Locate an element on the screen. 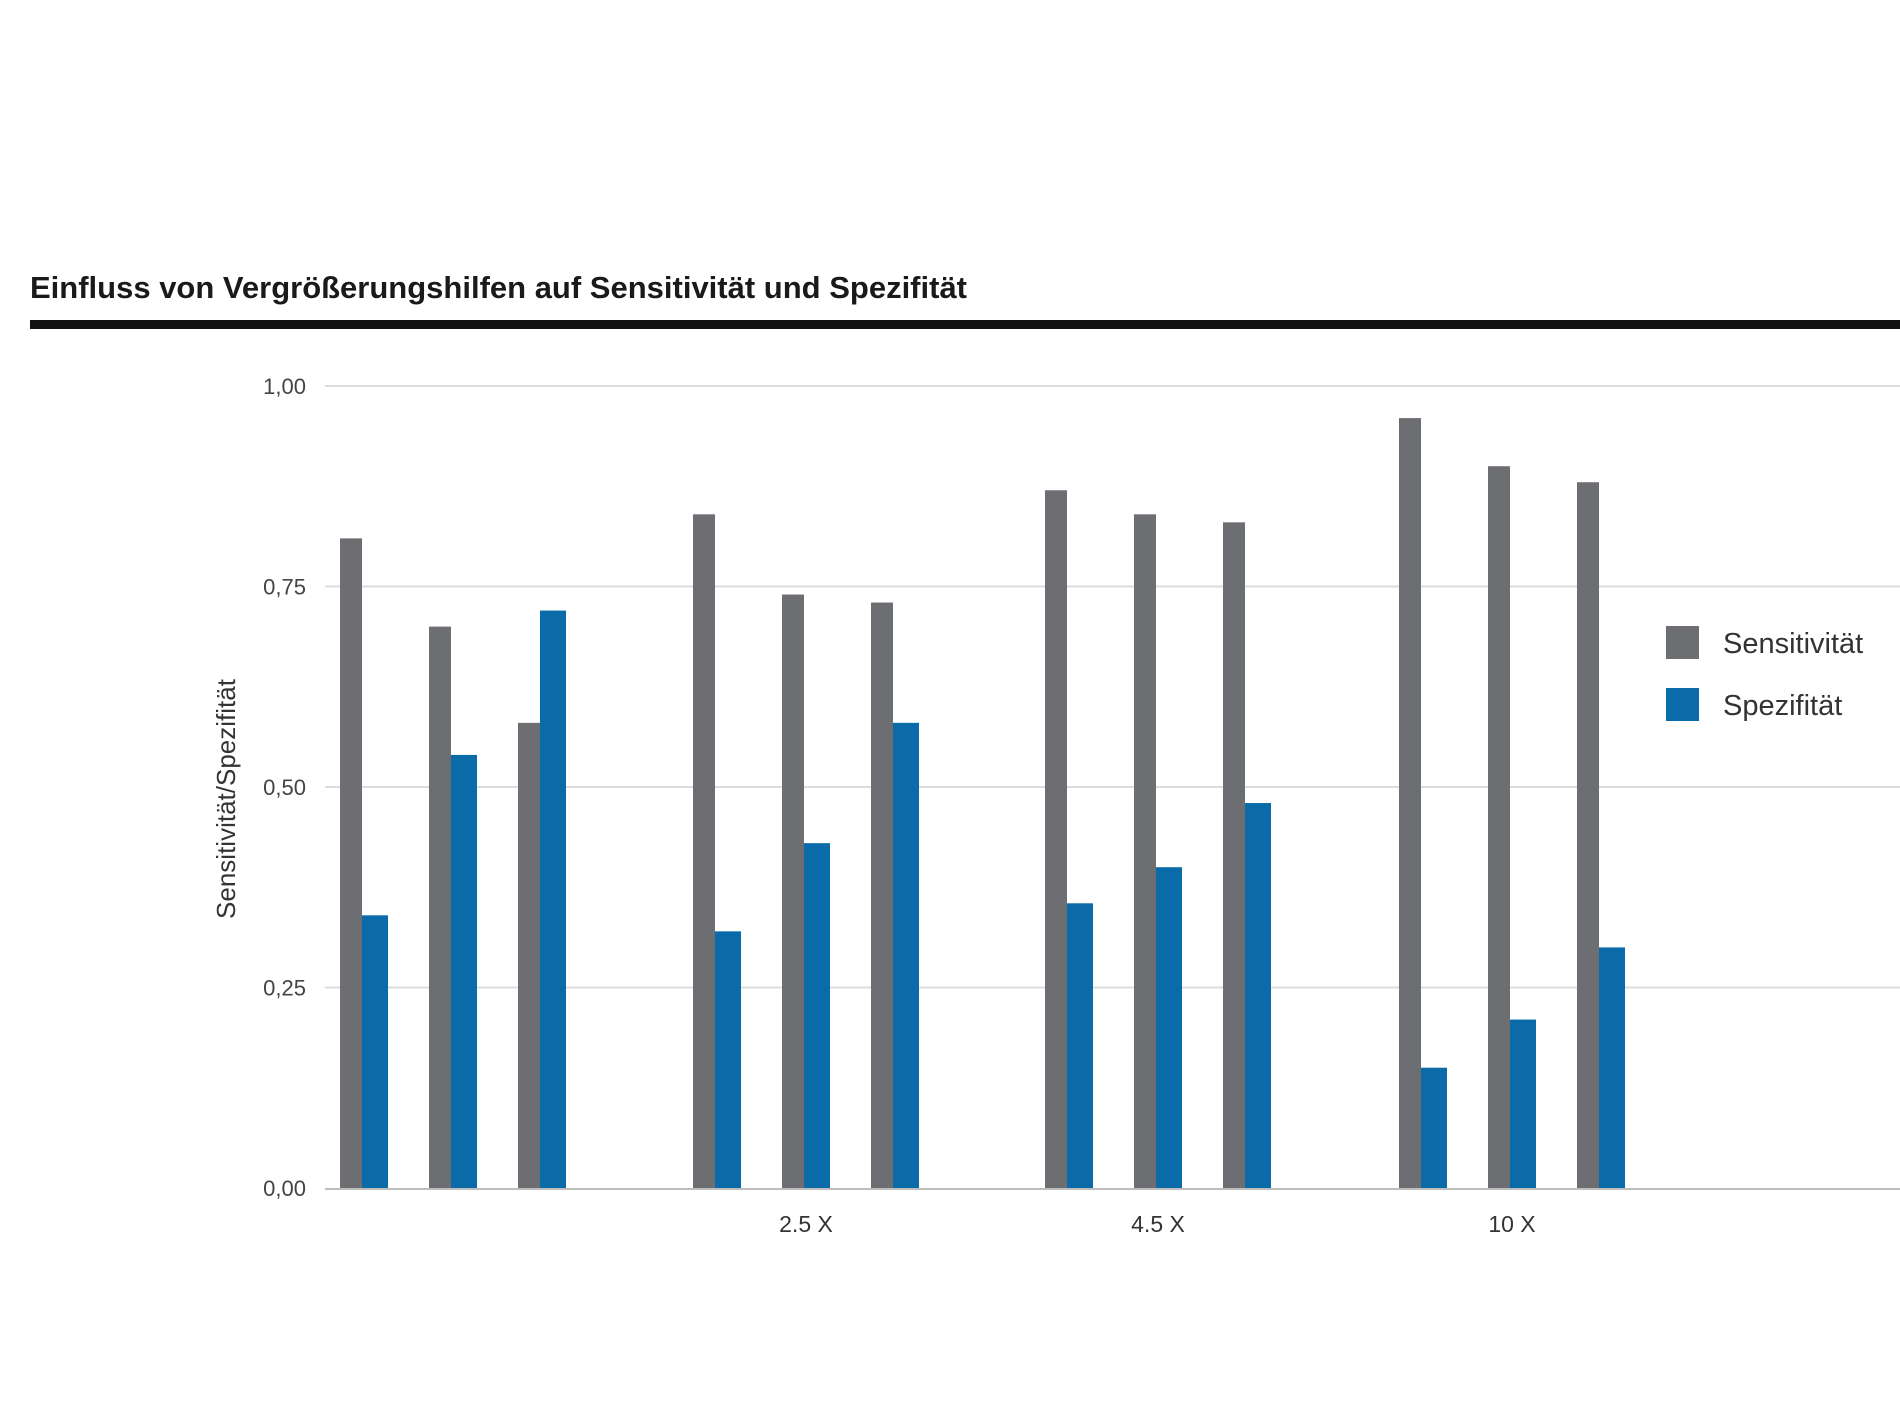 The width and height of the screenshot is (1900, 1425). x-category-label: 4.5 X is located at coordinates (1158, 1224).